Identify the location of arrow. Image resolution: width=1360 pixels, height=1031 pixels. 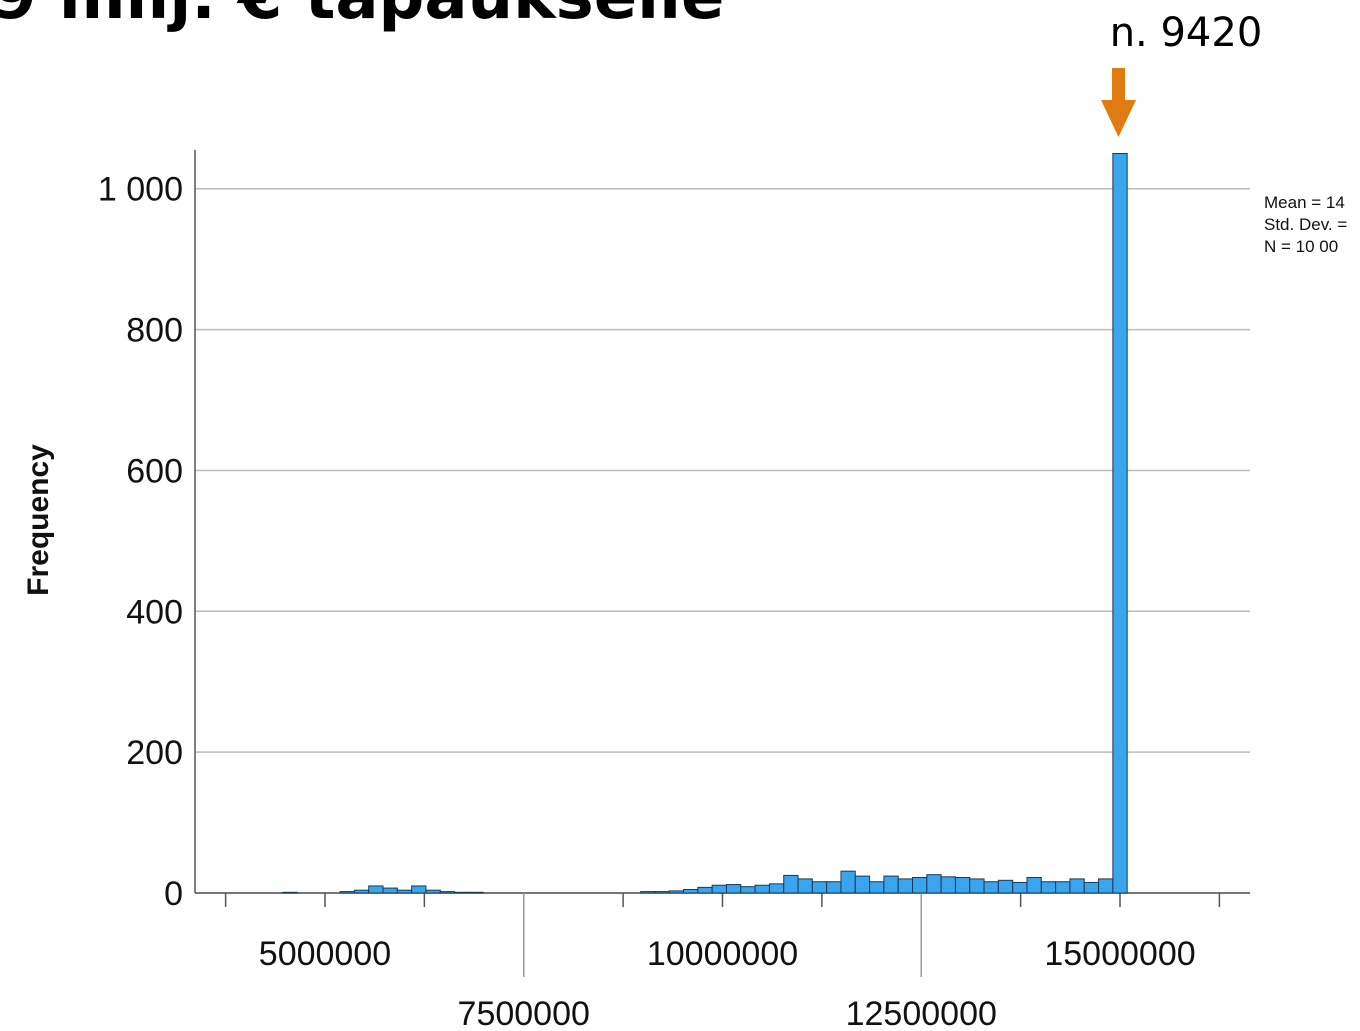
(1118, 102).